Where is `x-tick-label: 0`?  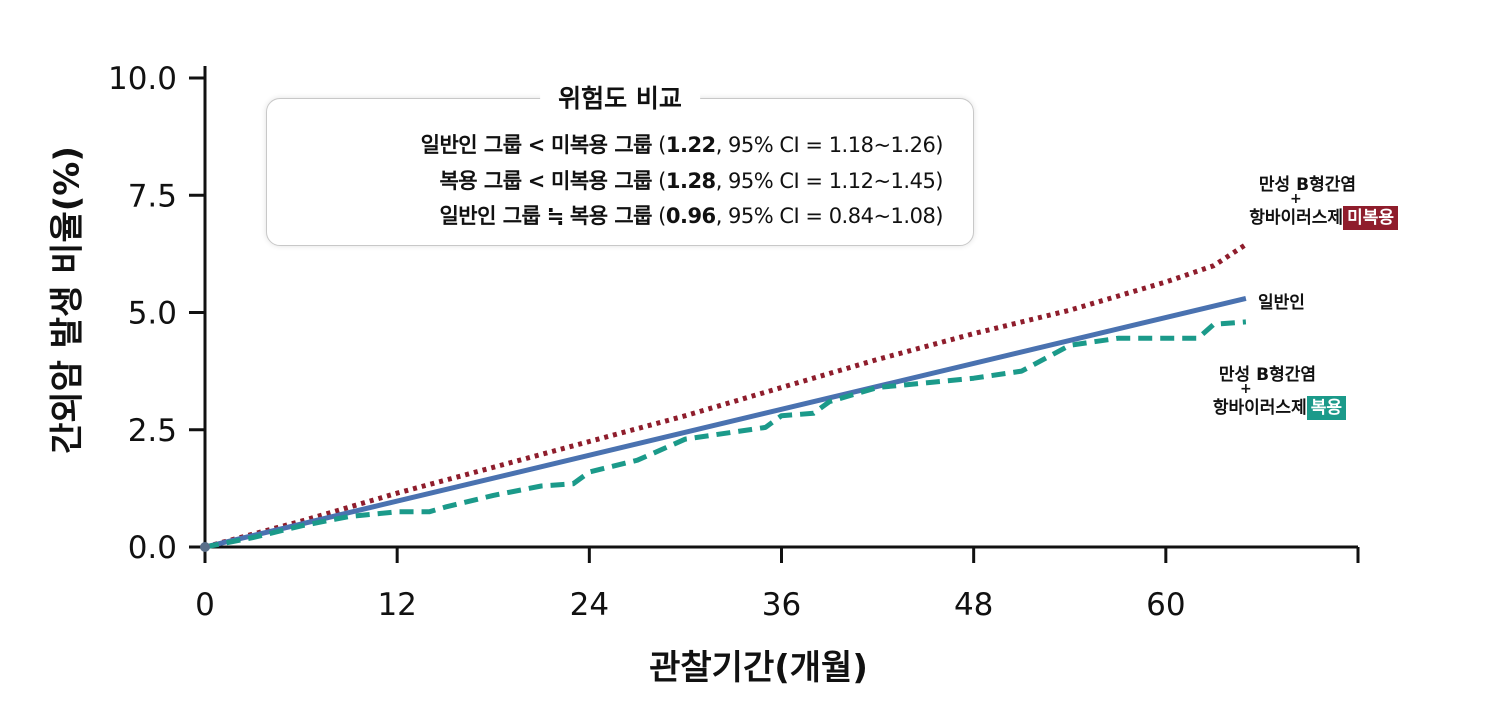
x-tick-label: 0 is located at coordinates (205, 605).